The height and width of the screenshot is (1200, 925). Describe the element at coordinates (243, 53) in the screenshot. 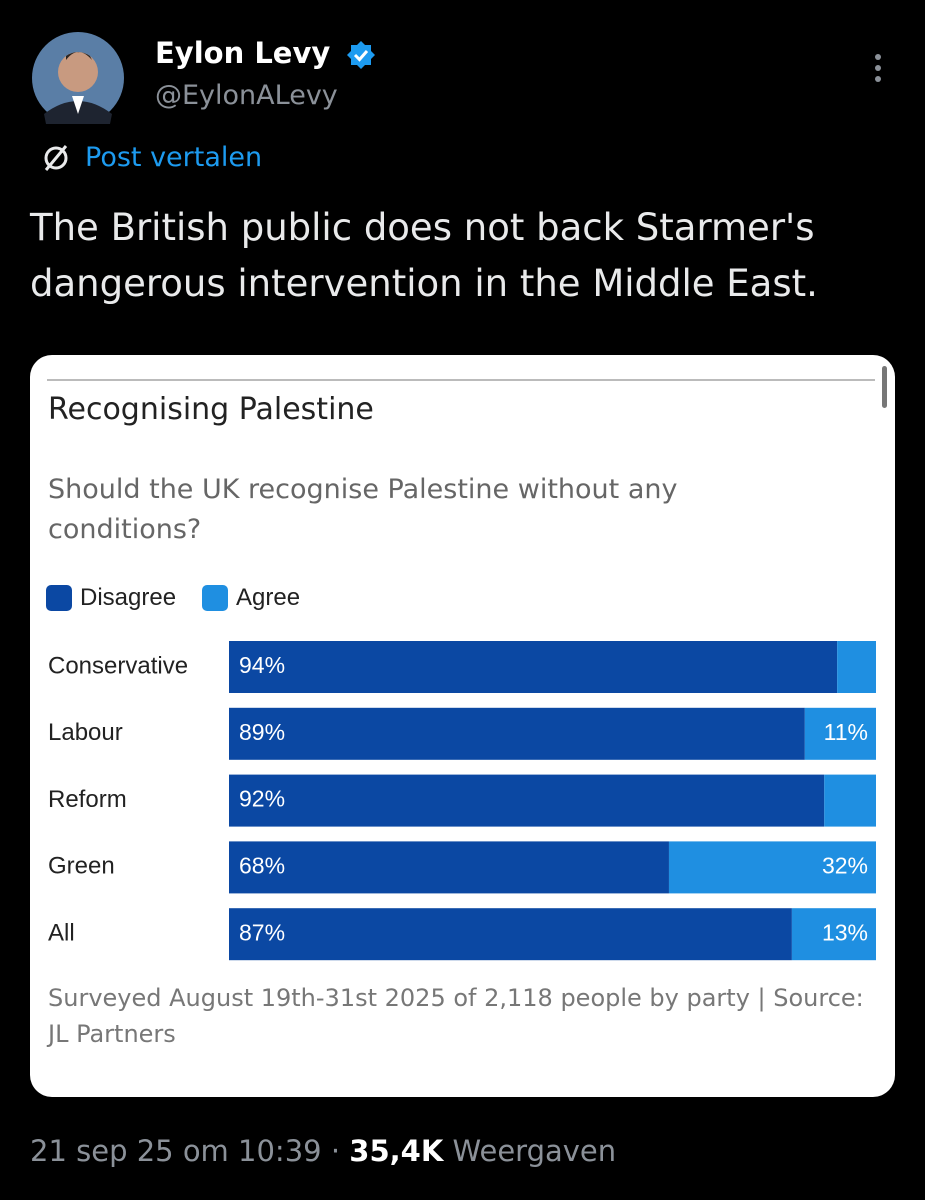

I see `author-name: Eylon Levy` at that location.